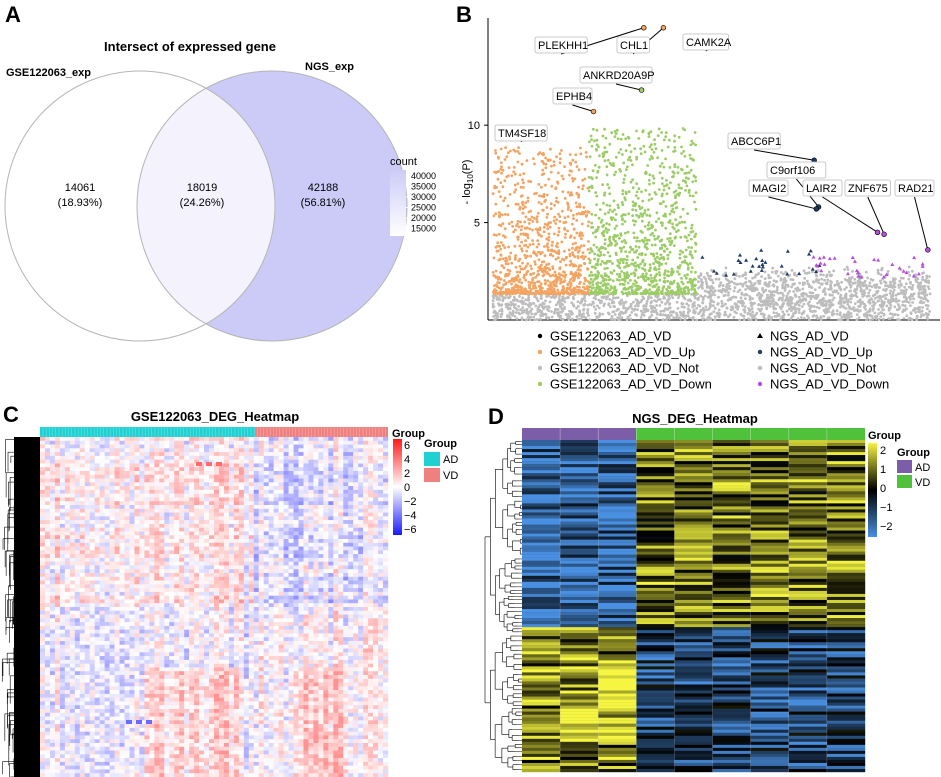  Describe the element at coordinates (540, 368) in the screenshot. I see `legend-marker` at that location.